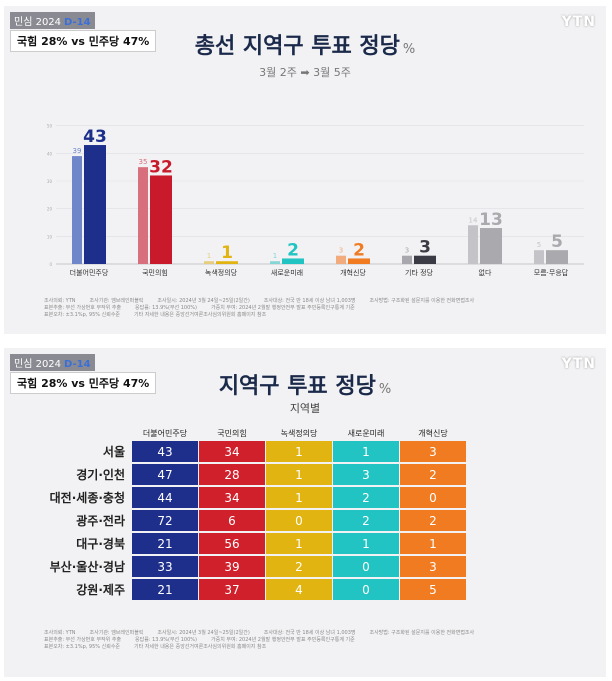 This screenshot has height=681, width=612. What do you see at coordinates (50, 153) in the screenshot?
I see `y-tick-label: 40` at bounding box center [50, 153].